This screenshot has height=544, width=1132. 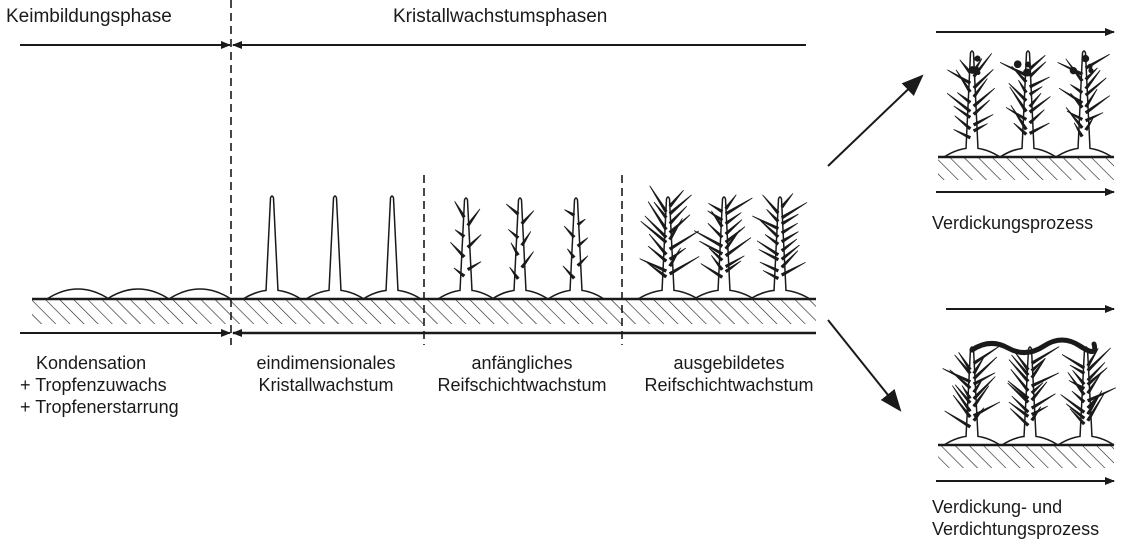 I want to click on densification-substrate-hatch, so click(x=1026, y=457).